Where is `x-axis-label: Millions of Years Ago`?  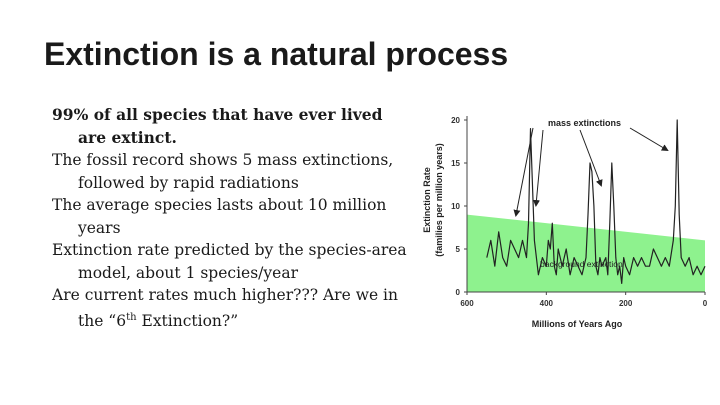
x-axis-label: Millions of Years Ago is located at coordinates (577, 324).